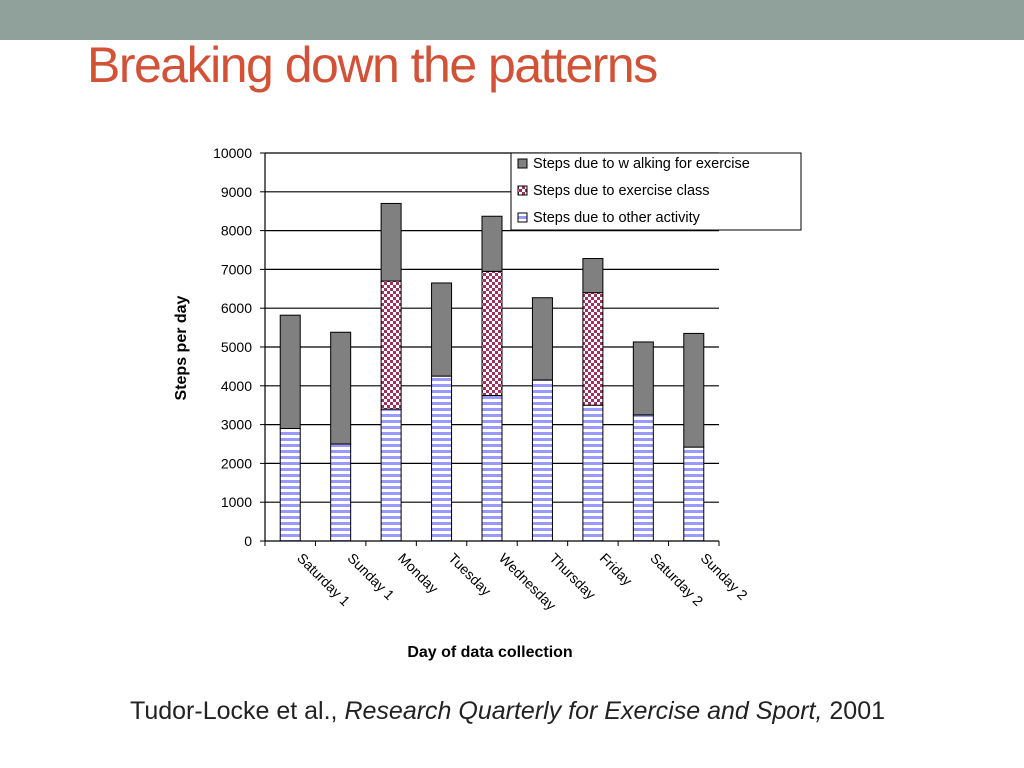 The height and width of the screenshot is (768, 1024). Describe the element at coordinates (641, 164) in the screenshot. I see `legend-label: Steps due to w alking for exercise` at that location.